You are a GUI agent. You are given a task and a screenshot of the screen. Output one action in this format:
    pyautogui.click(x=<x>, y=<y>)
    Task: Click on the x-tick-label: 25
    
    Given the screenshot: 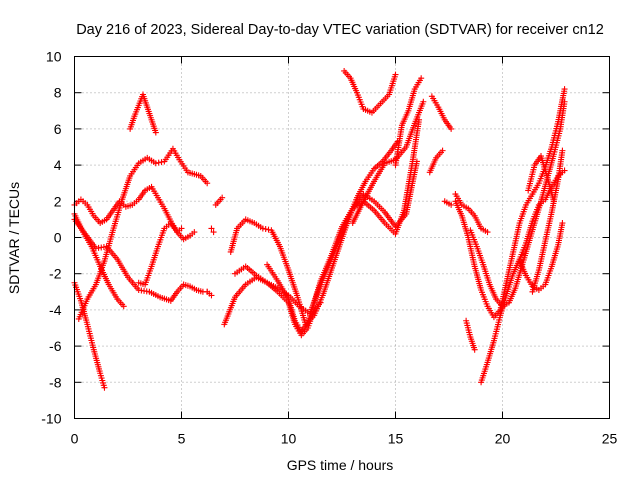 What is the action you would take?
    pyautogui.click(x=610, y=439)
    